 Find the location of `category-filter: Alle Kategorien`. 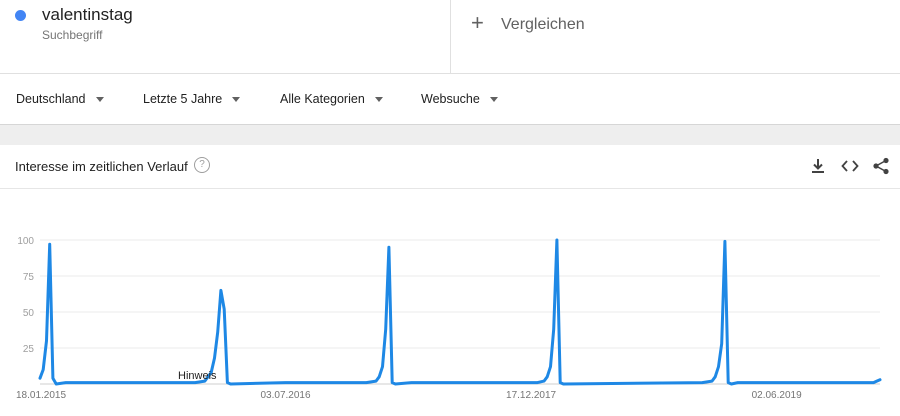

category-filter: Alle Kategorien is located at coordinates (331, 99).